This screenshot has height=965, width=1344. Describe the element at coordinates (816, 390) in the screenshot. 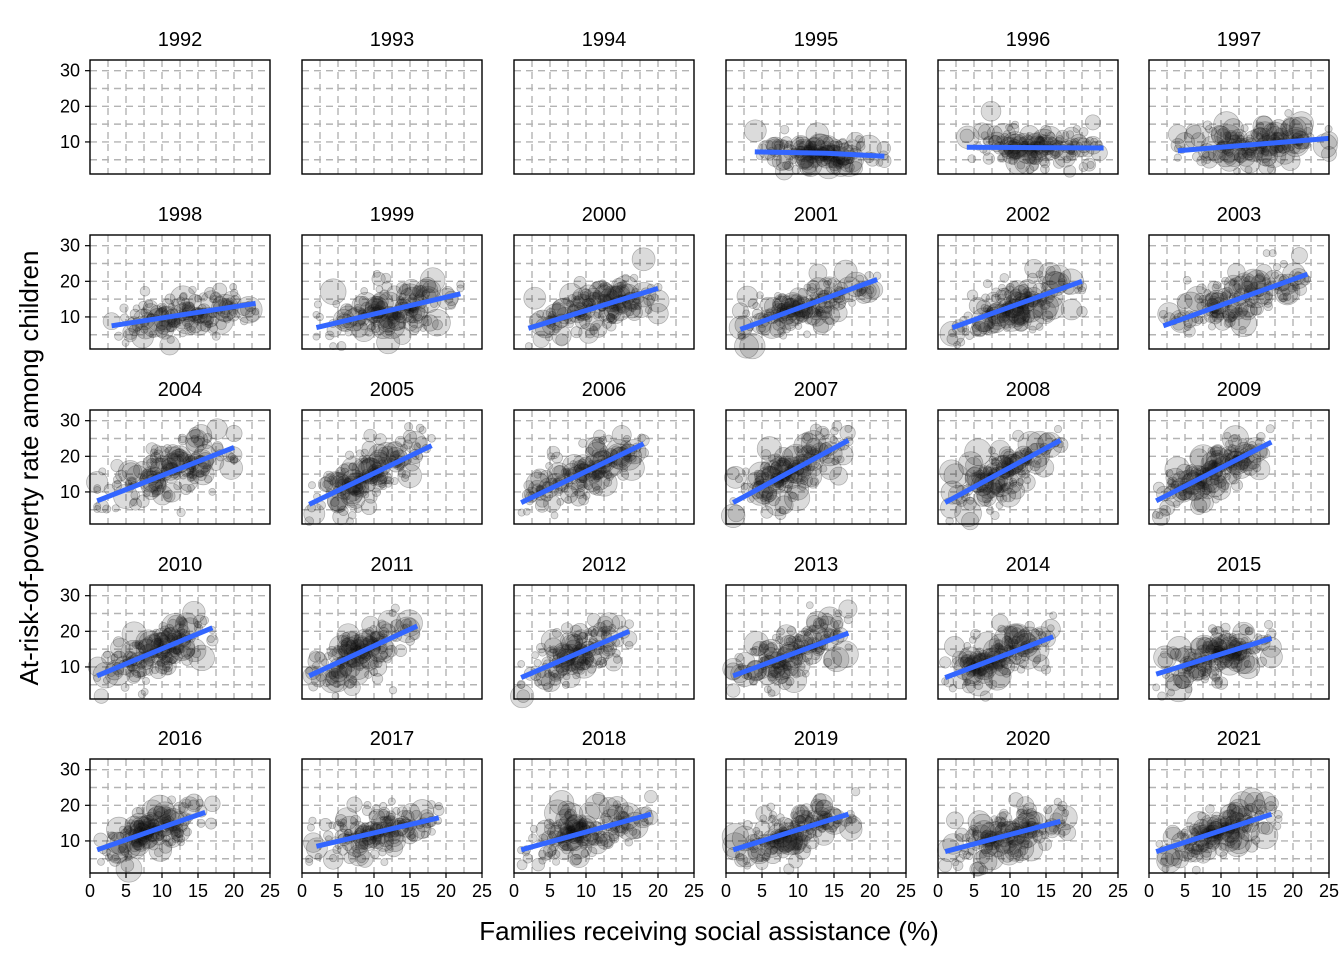

I see `facet-label: 2007` at that location.